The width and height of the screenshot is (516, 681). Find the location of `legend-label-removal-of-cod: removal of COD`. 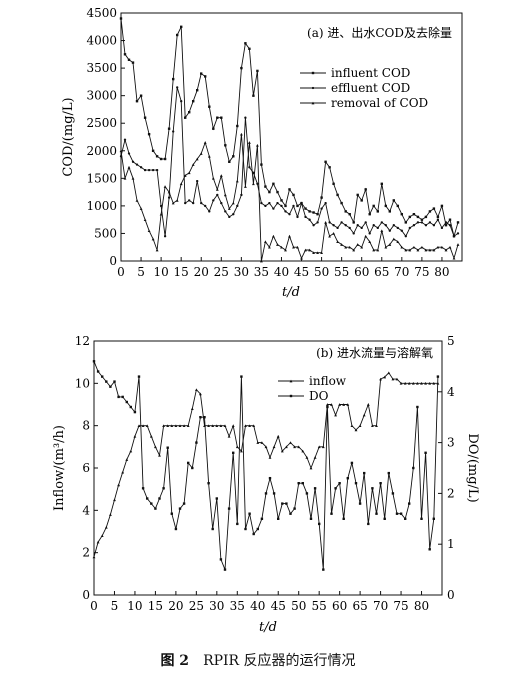

legend-label-removal-of-cod: removal of COD is located at coordinates (379, 103).